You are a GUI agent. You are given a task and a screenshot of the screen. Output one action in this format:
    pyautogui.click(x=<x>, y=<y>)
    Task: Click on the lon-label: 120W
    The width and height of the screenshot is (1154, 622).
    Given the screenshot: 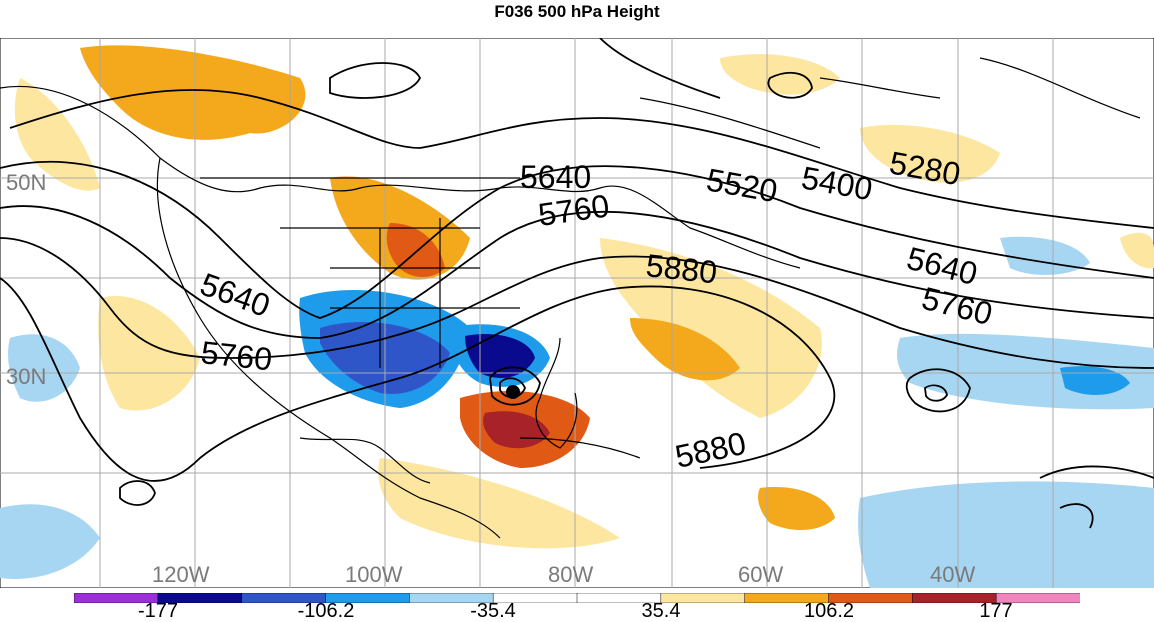 What is the action you would take?
    pyautogui.click(x=181, y=574)
    